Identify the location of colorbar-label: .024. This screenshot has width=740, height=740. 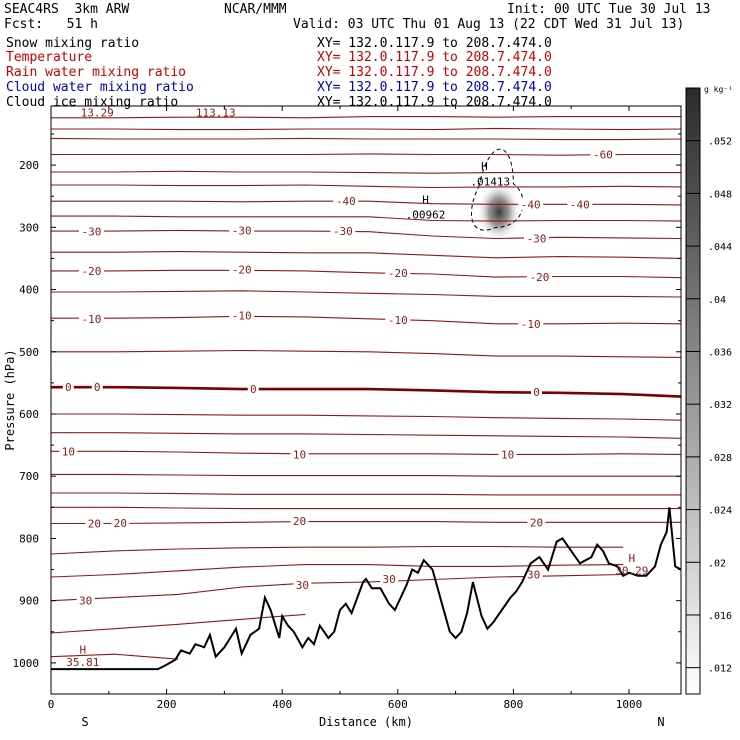
(720, 511).